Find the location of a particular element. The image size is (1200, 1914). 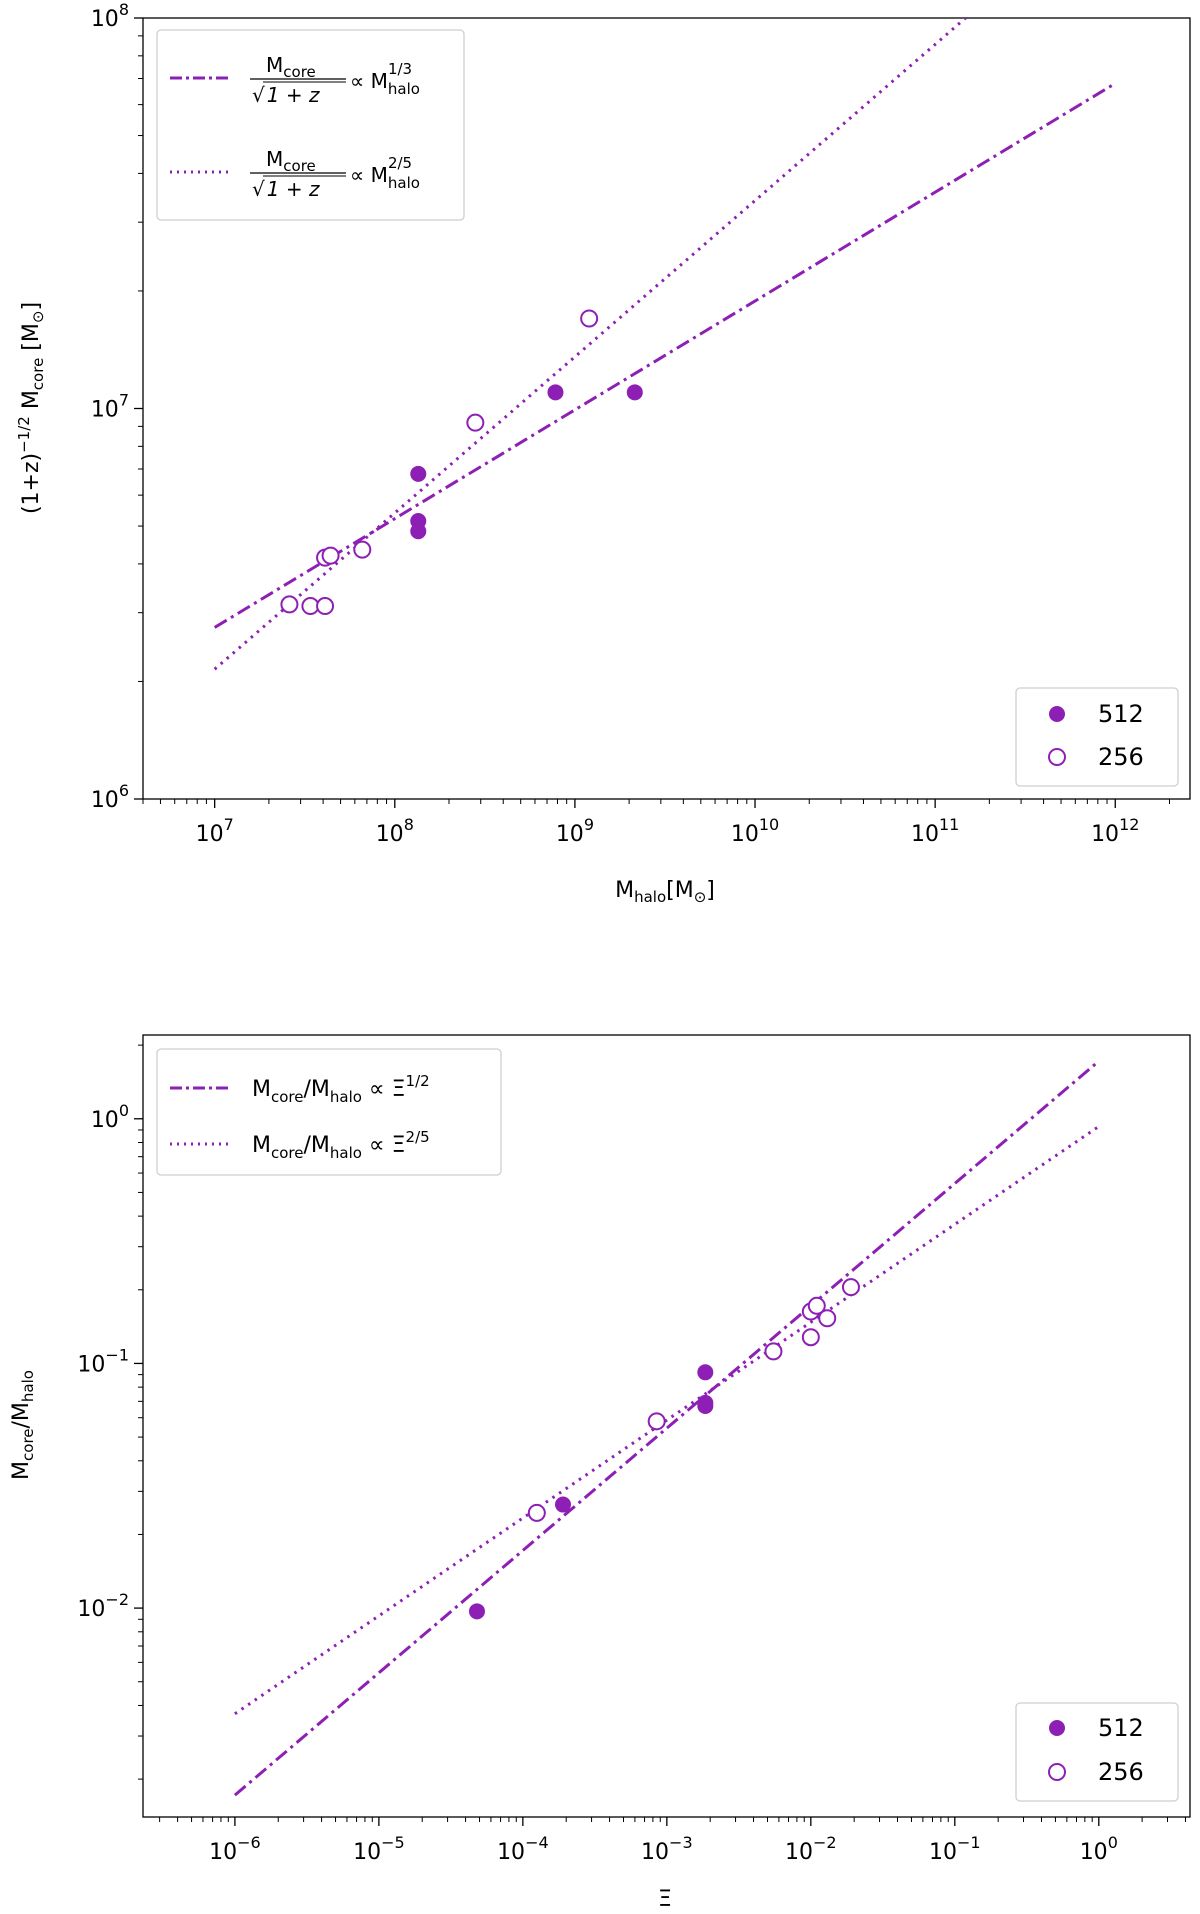

top-legend-512-marker is located at coordinates (1057, 714).